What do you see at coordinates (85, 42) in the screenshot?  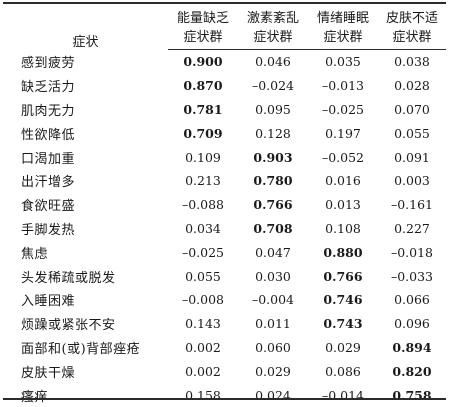 I see `symptom-column-header: 症状` at bounding box center [85, 42].